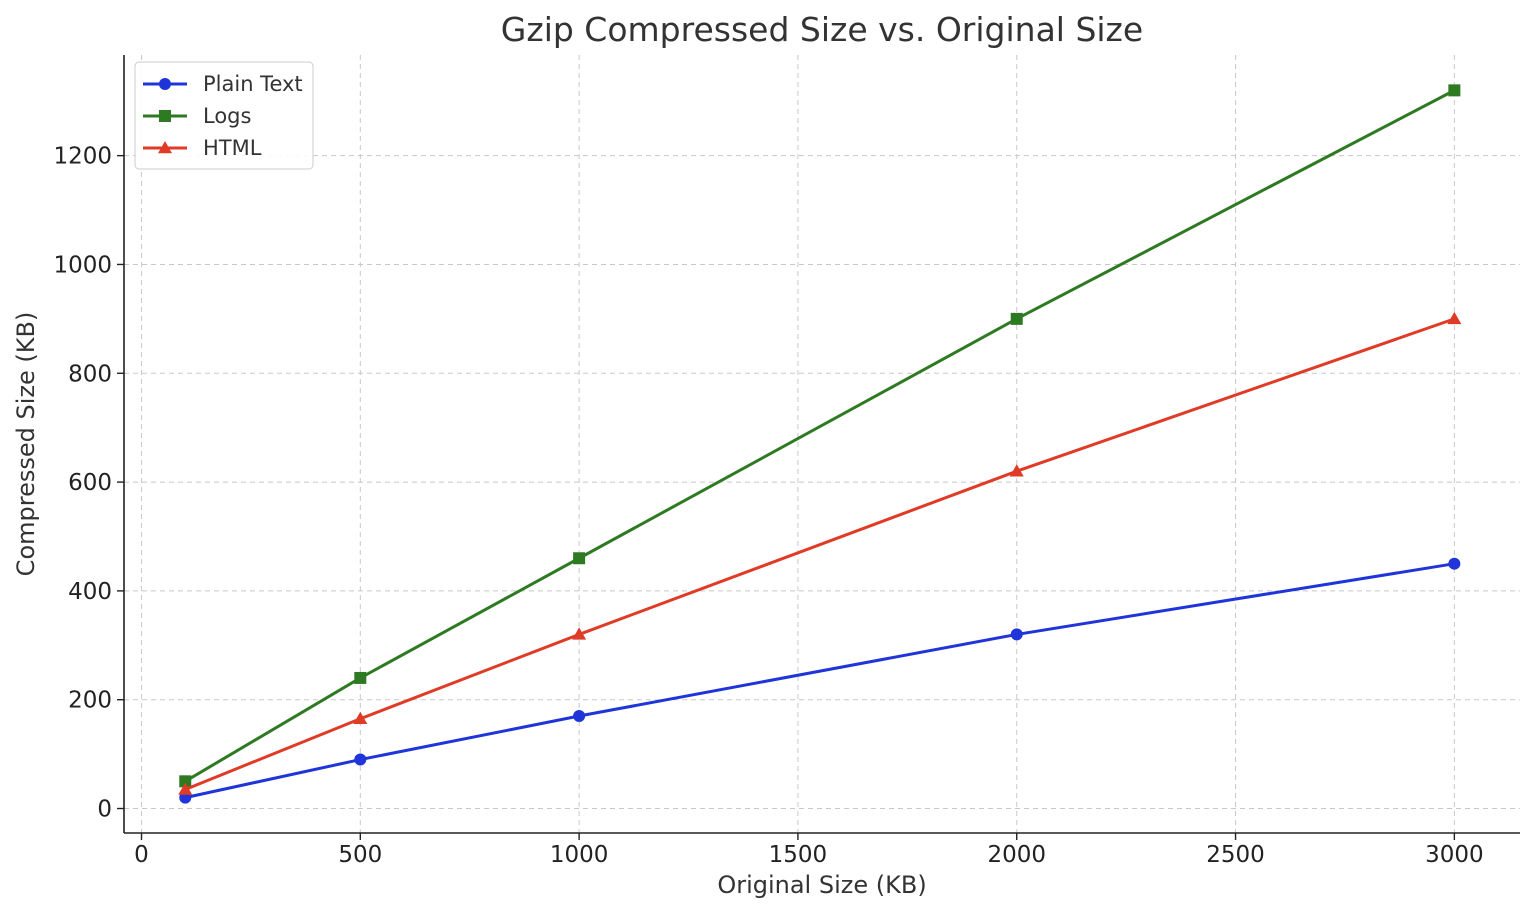 Image resolution: width=1536 pixels, height=916 pixels. Describe the element at coordinates (202, 148) in the screenshot. I see `legend-item-html: HTML` at that location.